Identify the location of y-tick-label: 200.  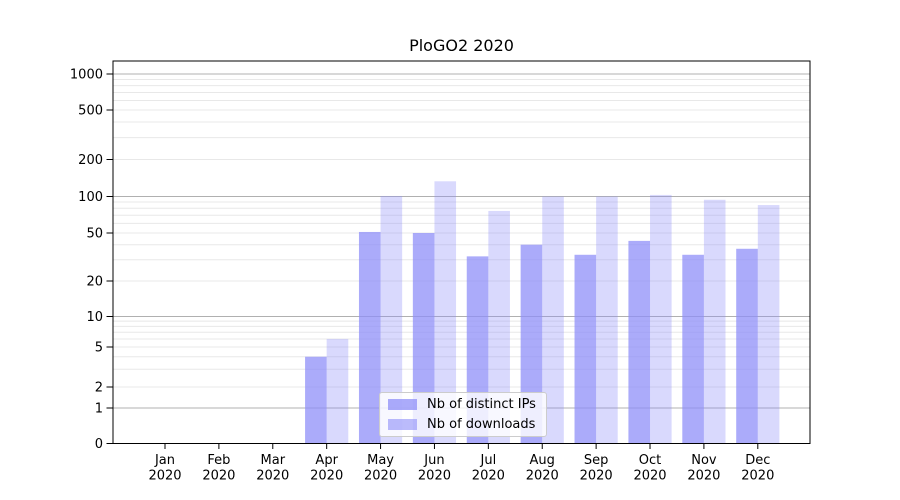
(90, 160).